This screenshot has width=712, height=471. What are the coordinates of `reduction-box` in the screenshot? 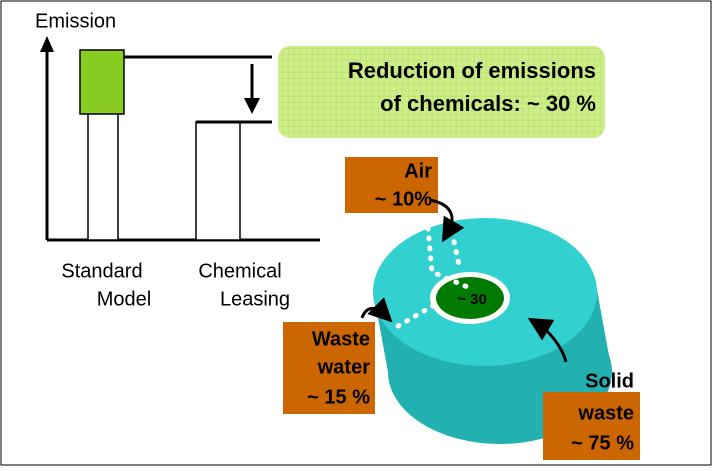 It's located at (441, 92).